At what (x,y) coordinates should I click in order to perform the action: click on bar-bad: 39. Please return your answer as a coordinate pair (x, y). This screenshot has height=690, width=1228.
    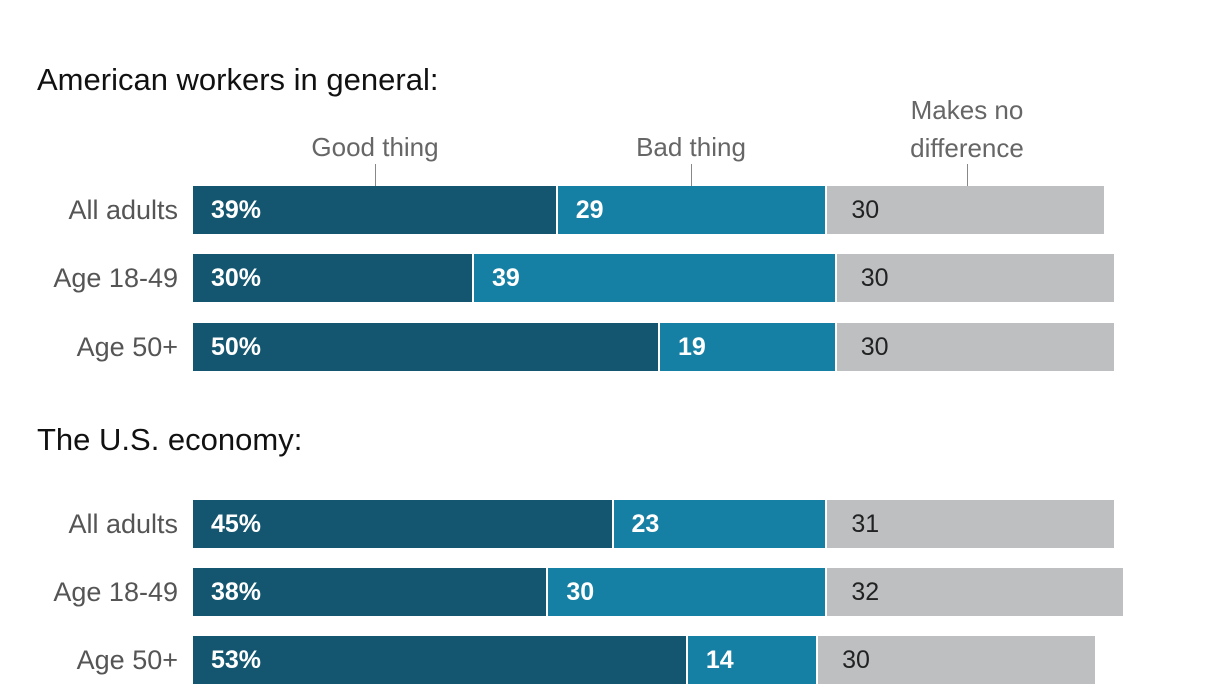
    Looking at the image, I should click on (653, 278).